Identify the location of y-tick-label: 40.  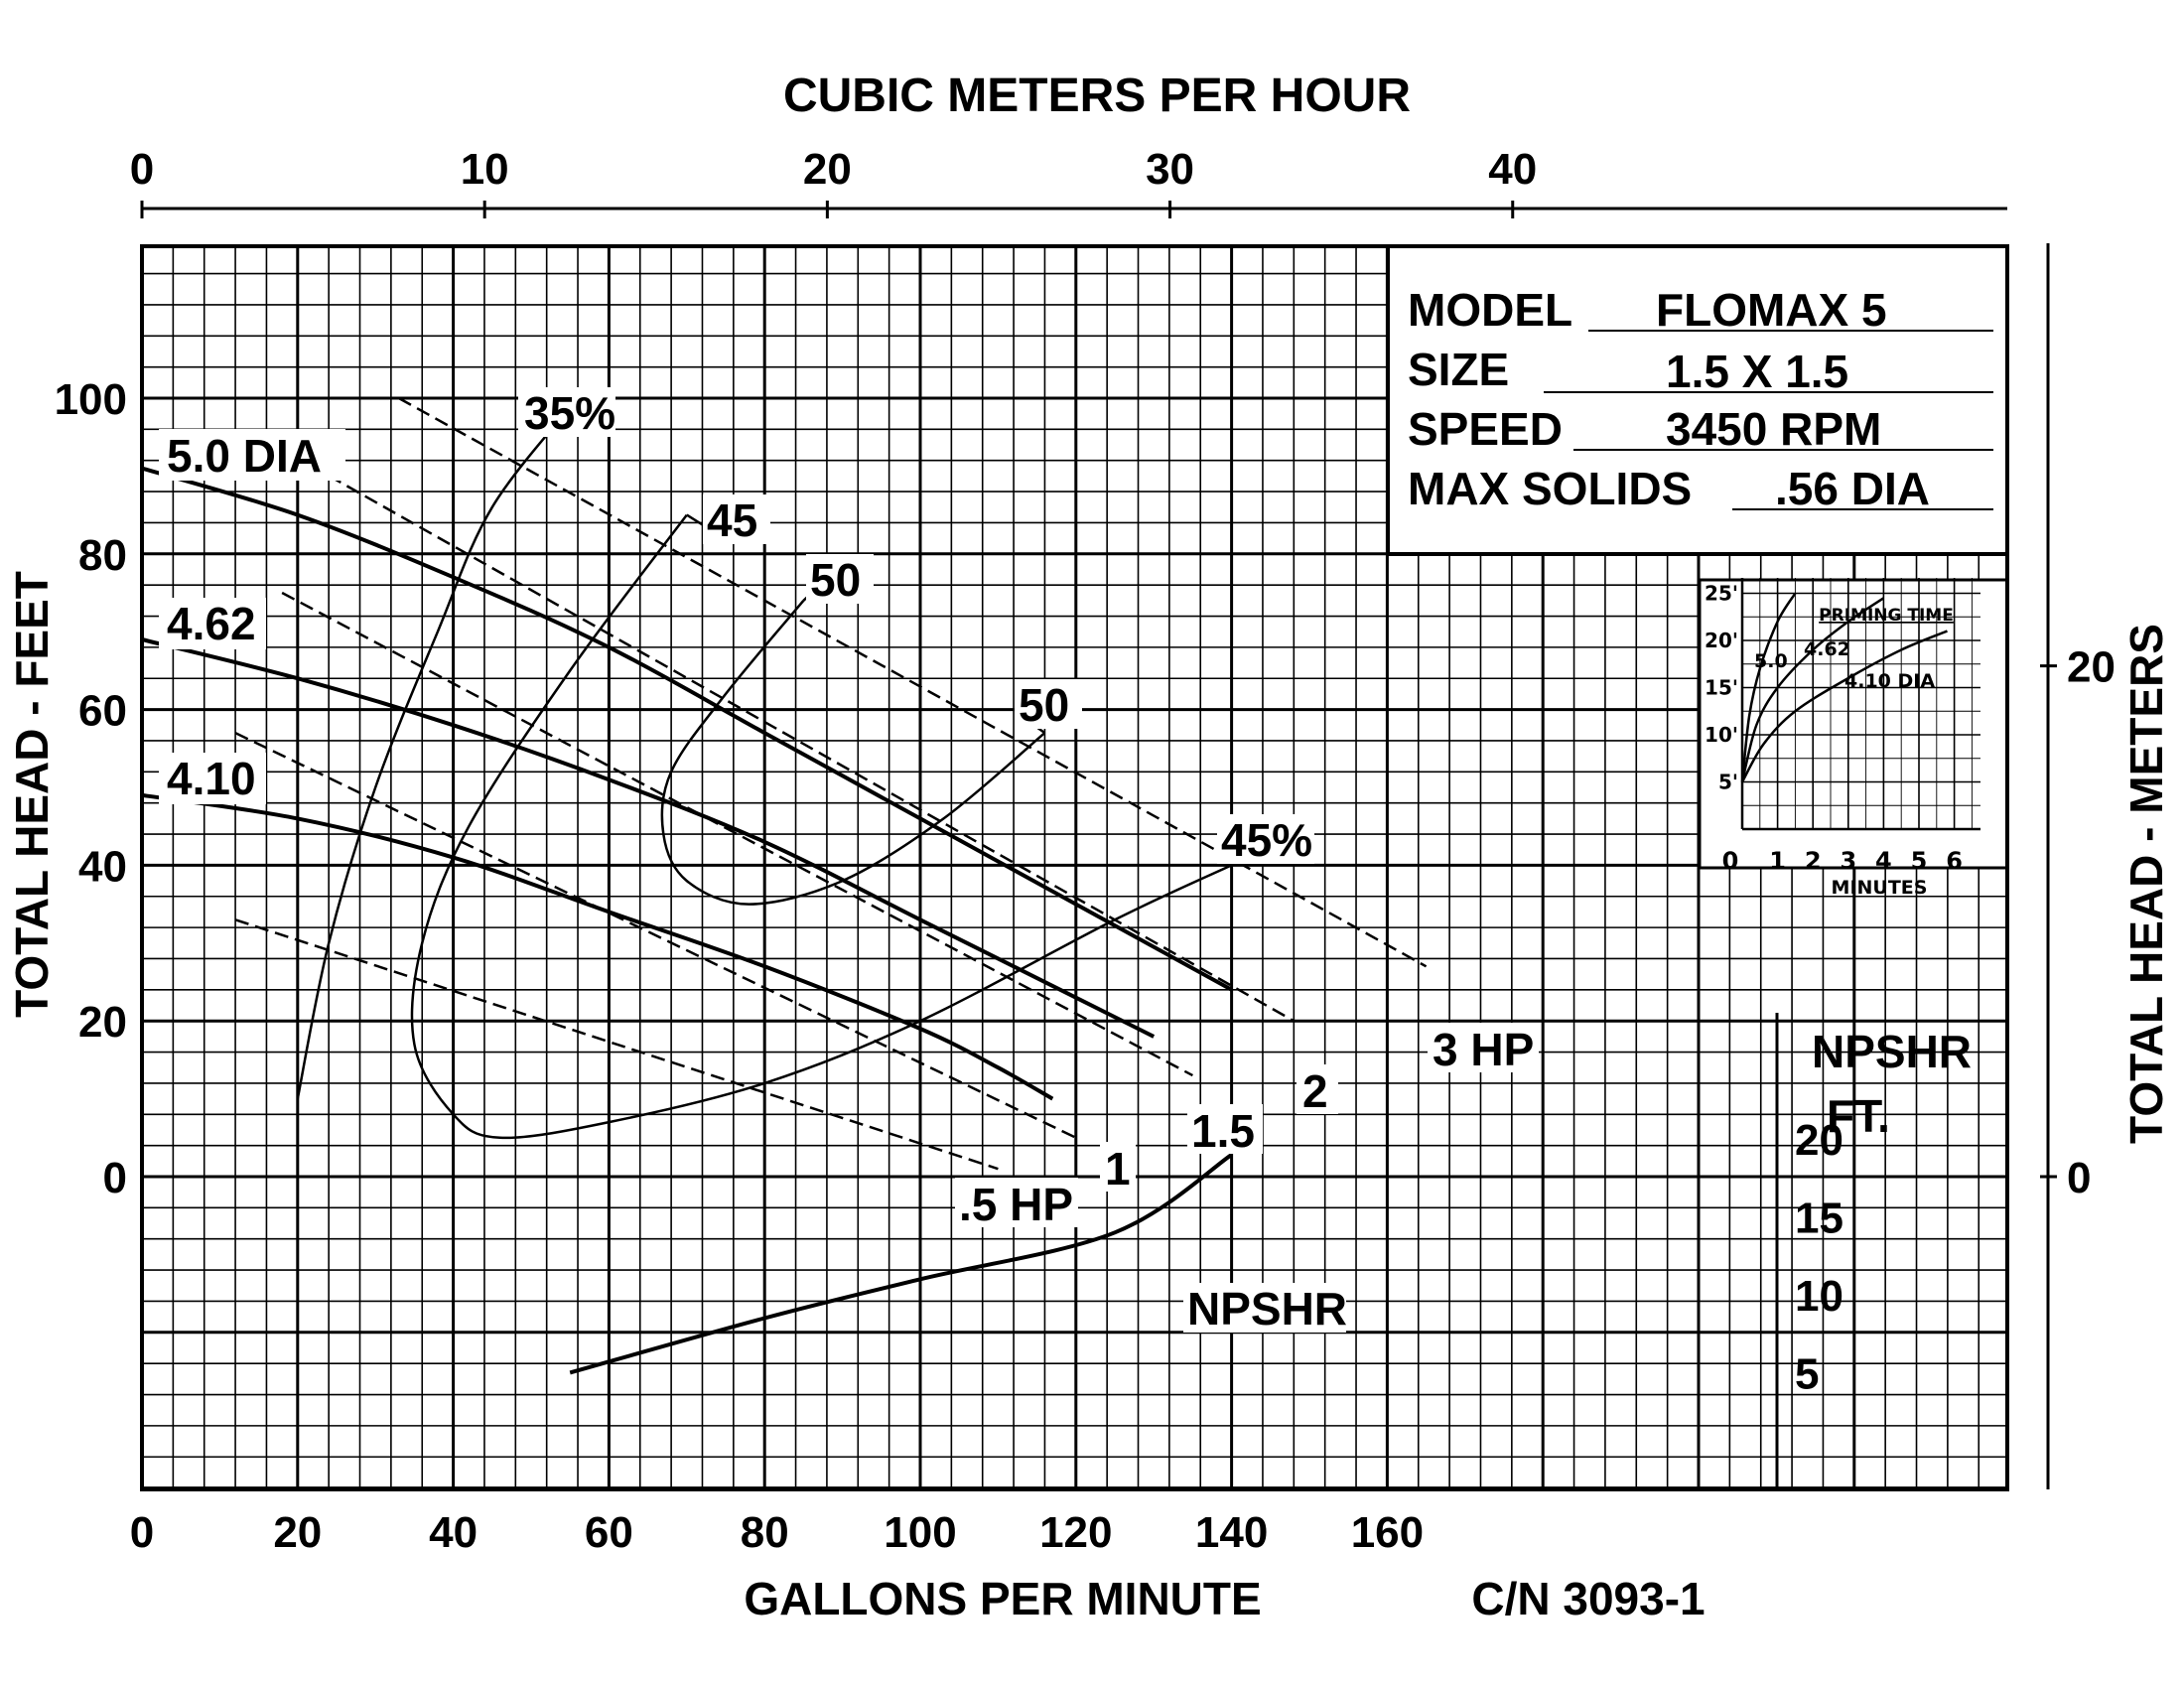
(102, 866).